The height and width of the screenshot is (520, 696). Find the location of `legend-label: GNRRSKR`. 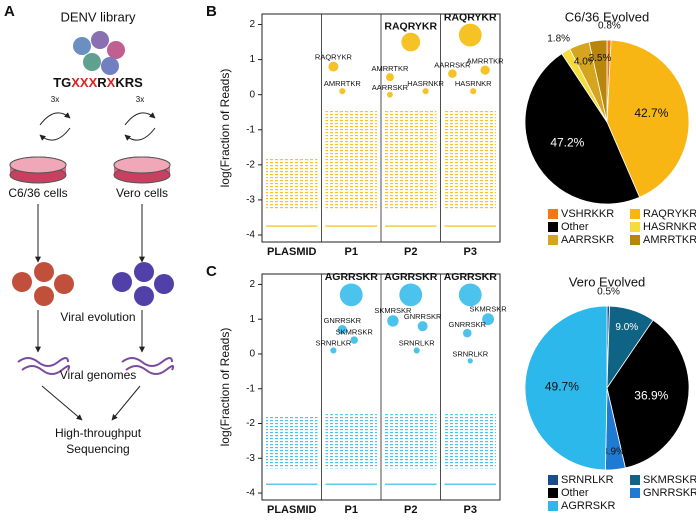

legend-label: GNRRSKR is located at coordinates (669, 493).